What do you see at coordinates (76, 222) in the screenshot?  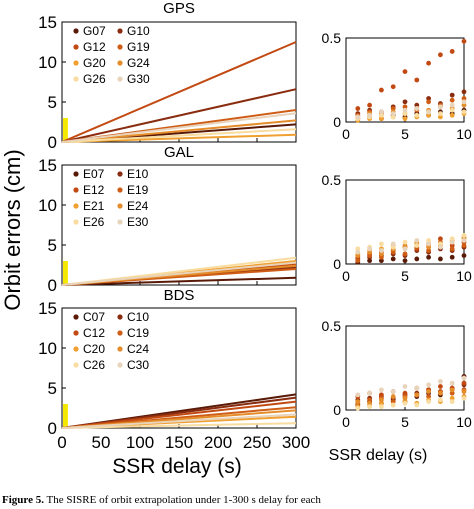 I see `legend-marker-E26` at bounding box center [76, 222].